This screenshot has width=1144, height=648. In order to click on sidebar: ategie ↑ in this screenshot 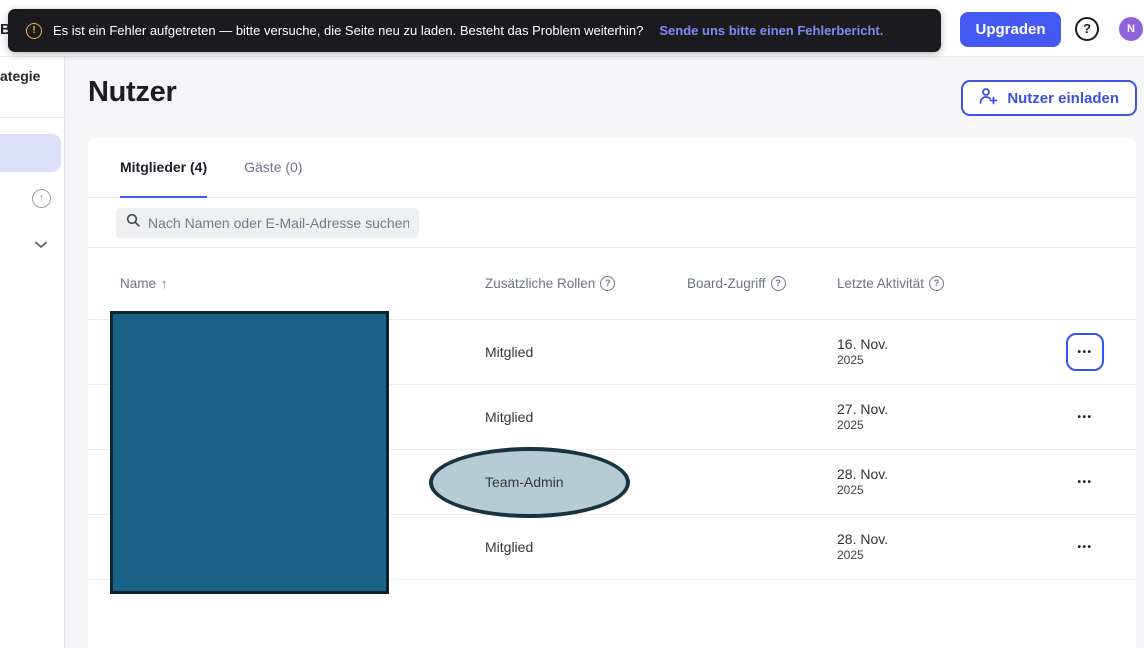, I will do `click(32, 352)`.